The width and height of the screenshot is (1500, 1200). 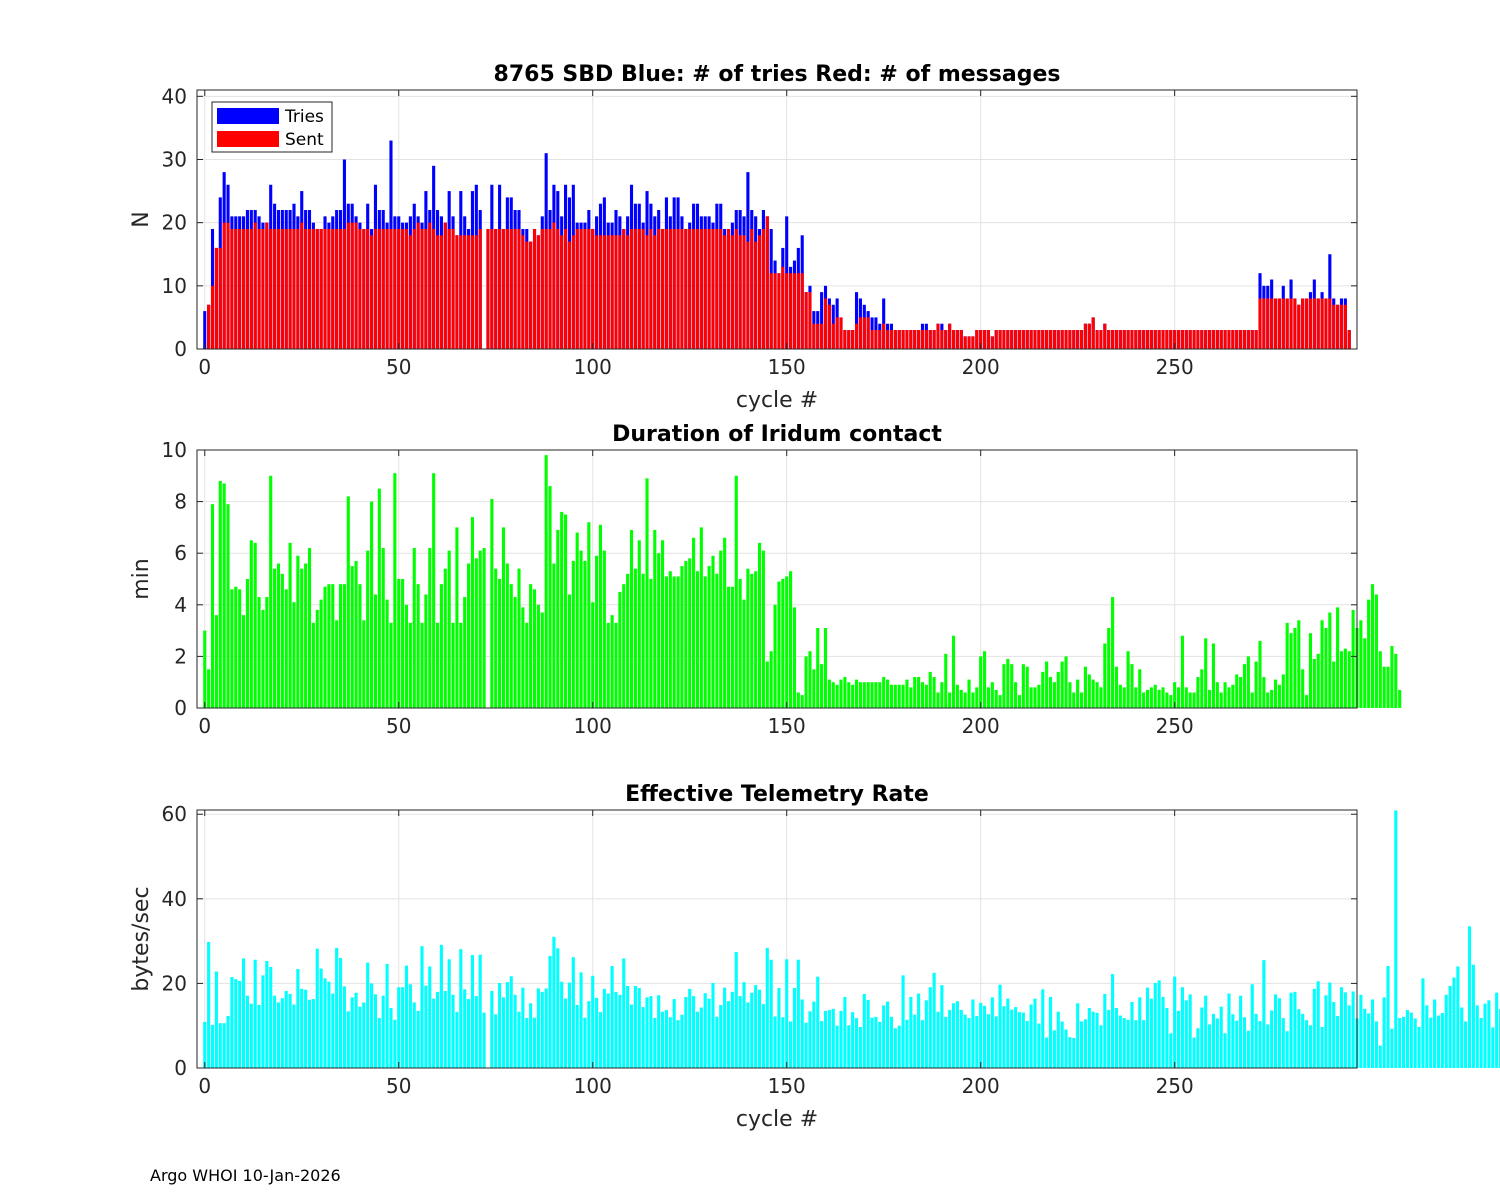 I want to click on panel2-x-tick-label: 50, so click(x=398, y=726).